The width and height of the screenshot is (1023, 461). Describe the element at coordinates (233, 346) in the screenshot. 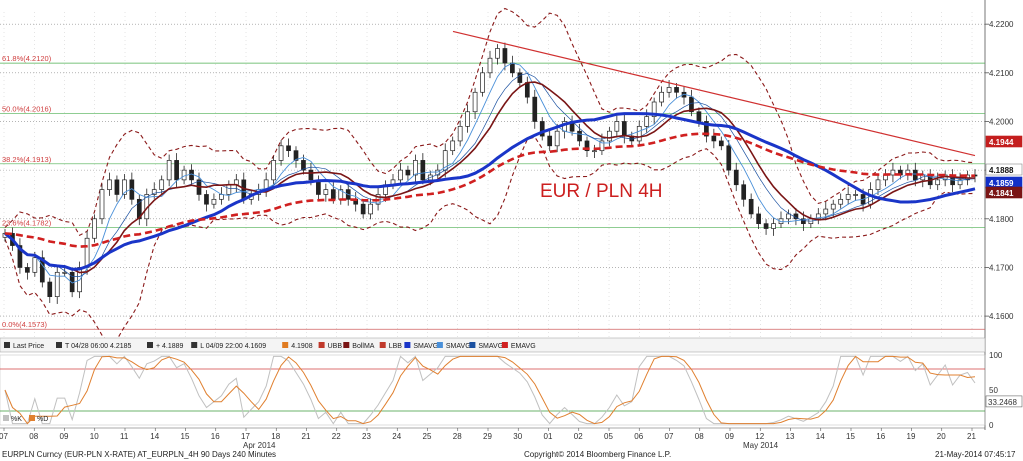

I see `legend-label: L 04/09 22:00 4.1609` at that location.